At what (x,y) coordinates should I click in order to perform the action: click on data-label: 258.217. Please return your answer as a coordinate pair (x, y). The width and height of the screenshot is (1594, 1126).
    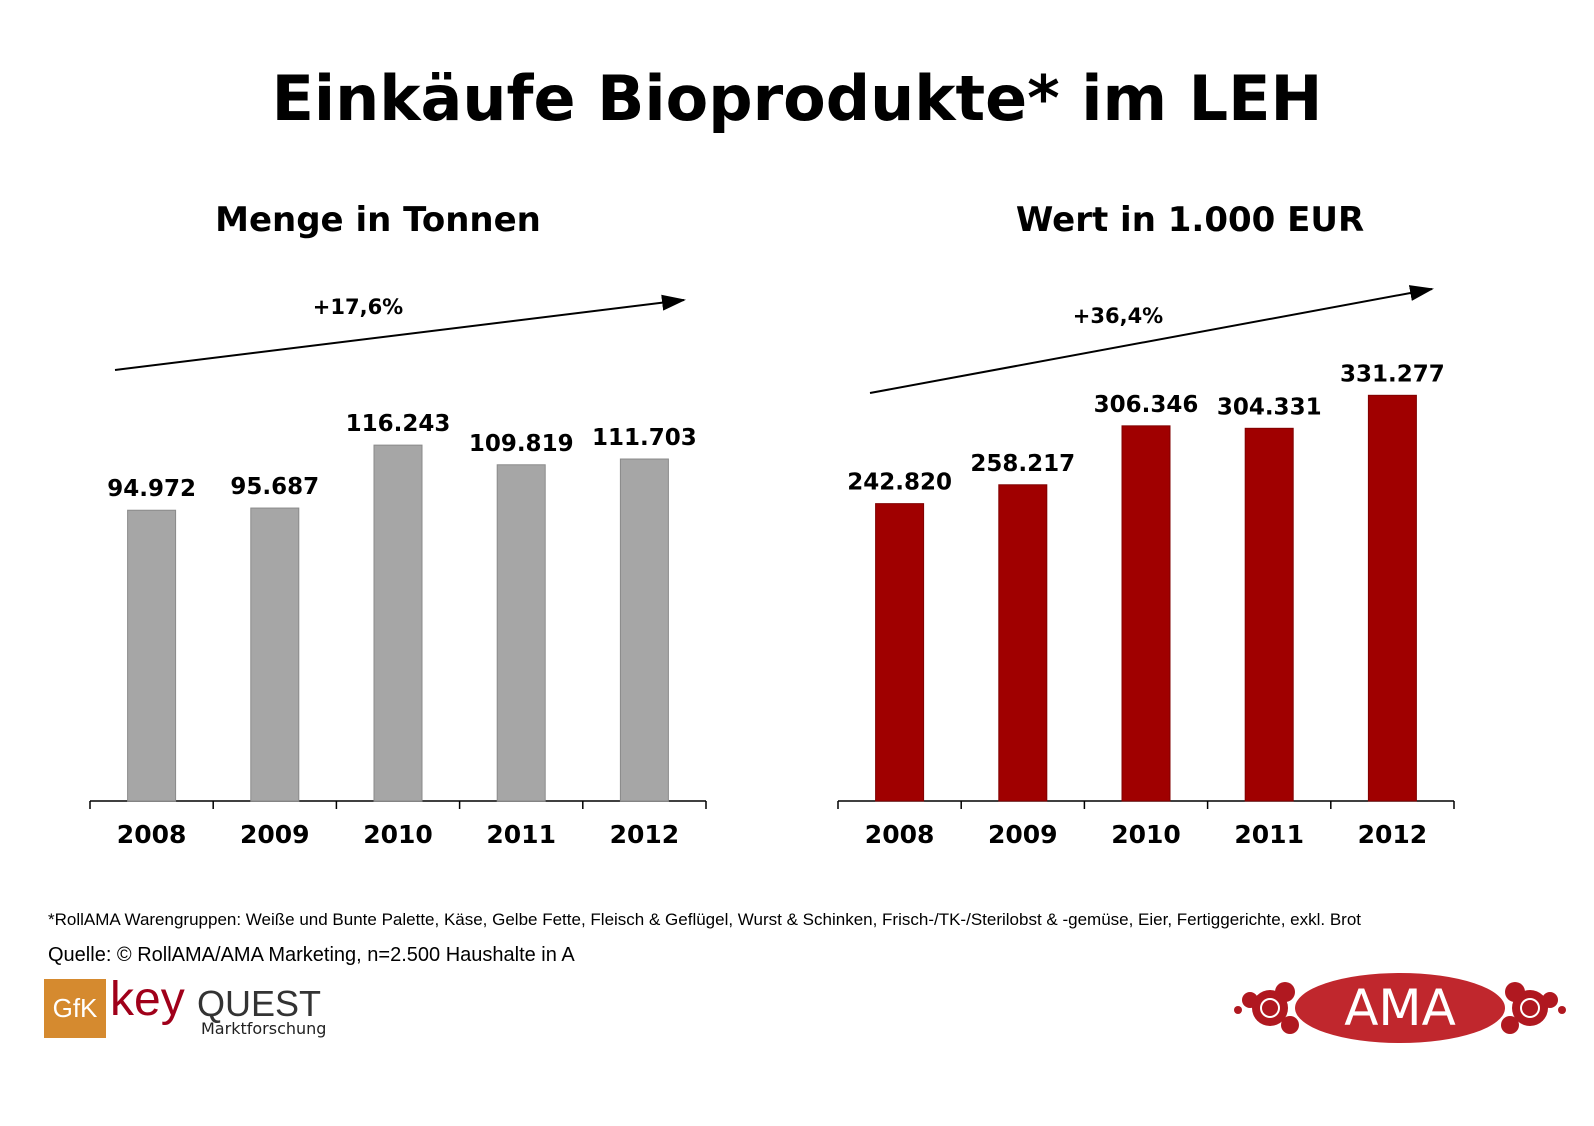
    Looking at the image, I should click on (1022, 464).